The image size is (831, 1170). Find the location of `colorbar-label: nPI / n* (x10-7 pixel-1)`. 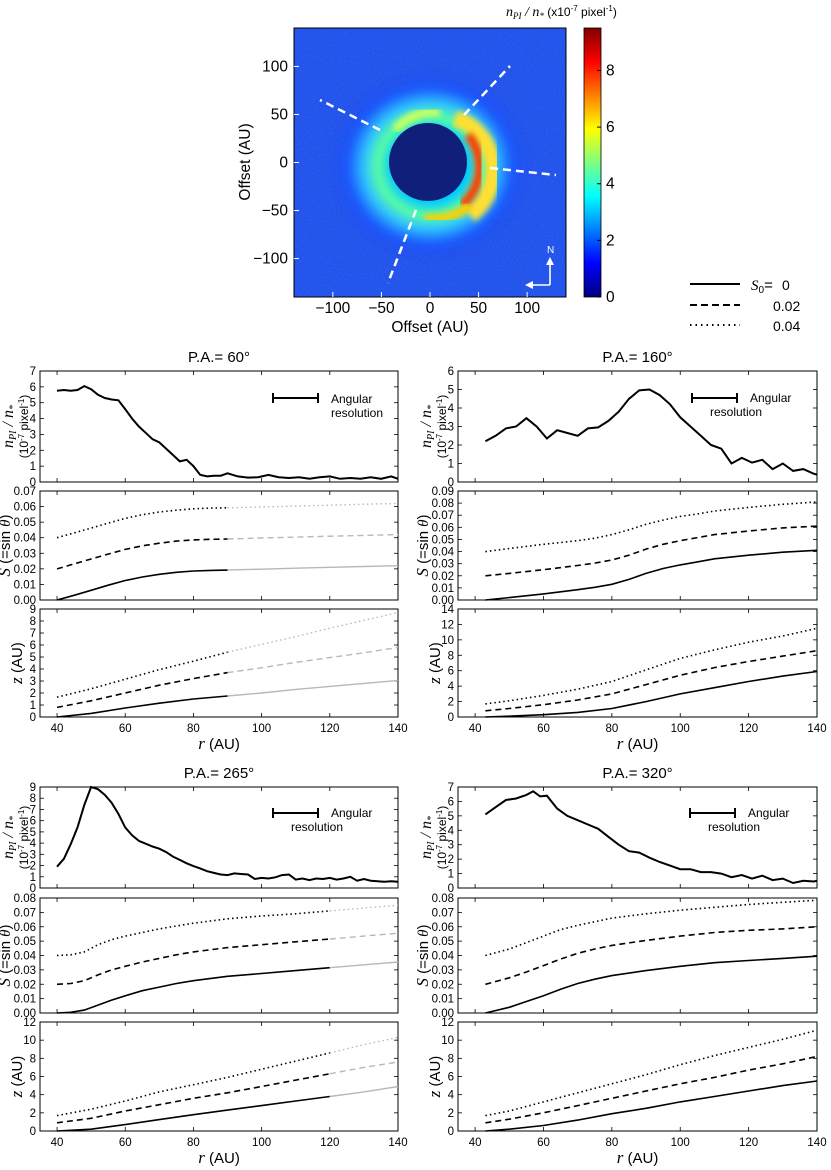

colorbar-label: nPI / n* (x10-7 pixel-1) is located at coordinates (561, 12).